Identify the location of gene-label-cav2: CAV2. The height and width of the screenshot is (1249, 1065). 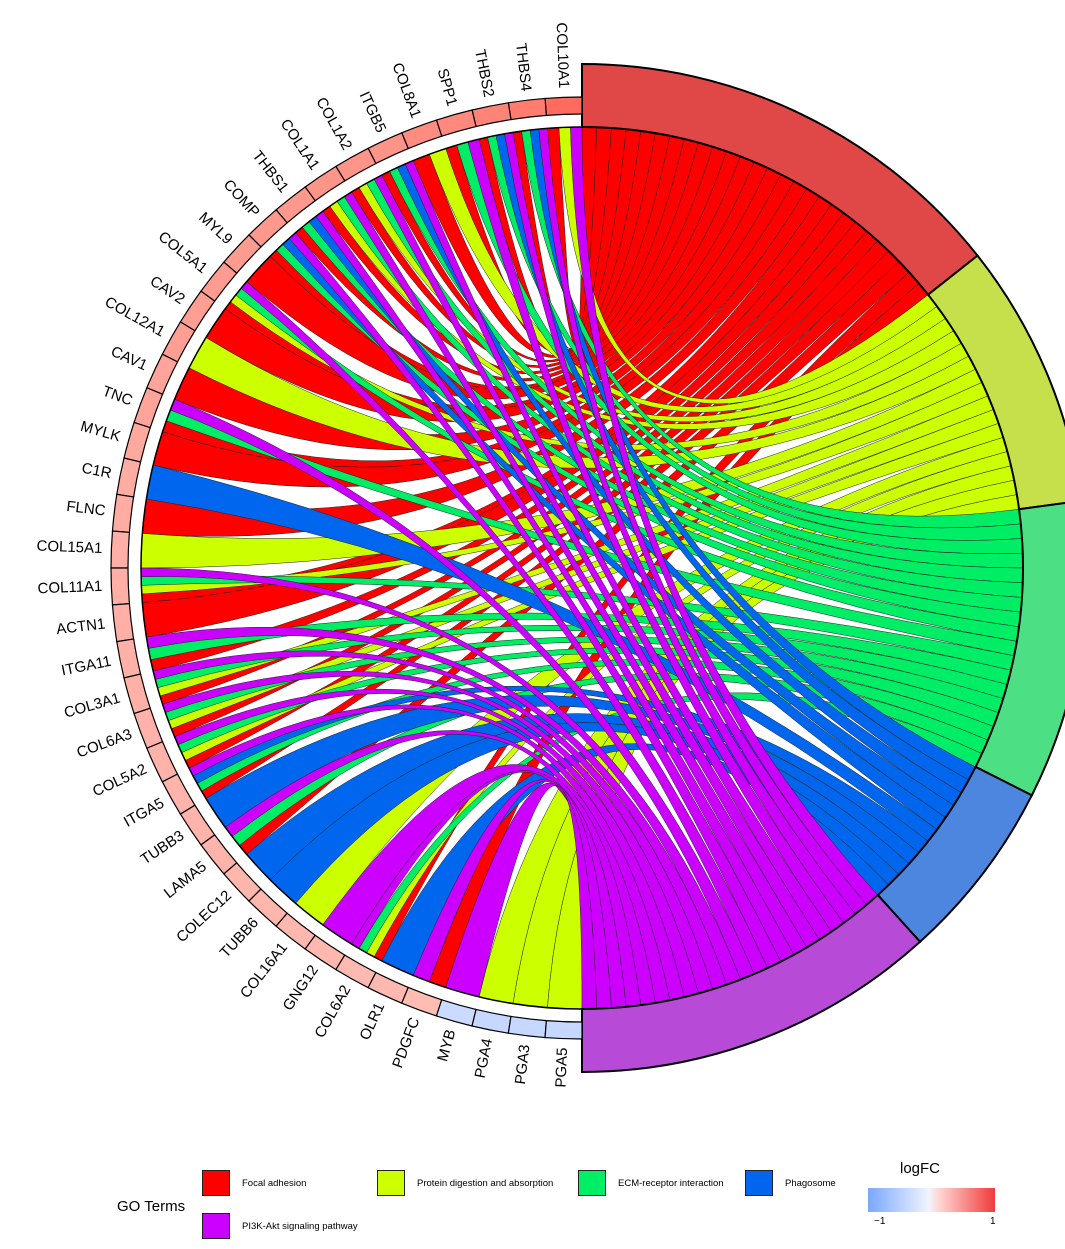
(167, 290).